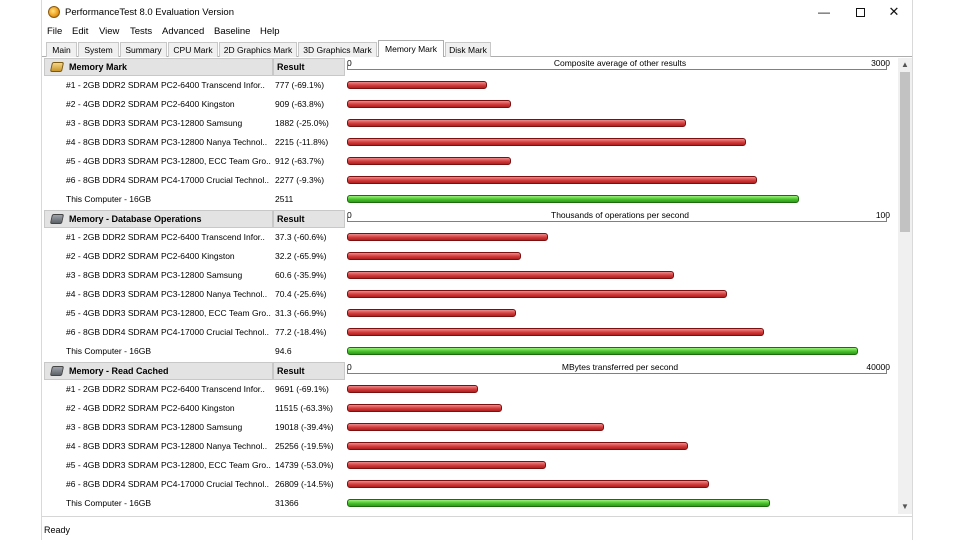 The width and height of the screenshot is (960, 540). I want to click on row-result-value: 2511, so click(284, 199).